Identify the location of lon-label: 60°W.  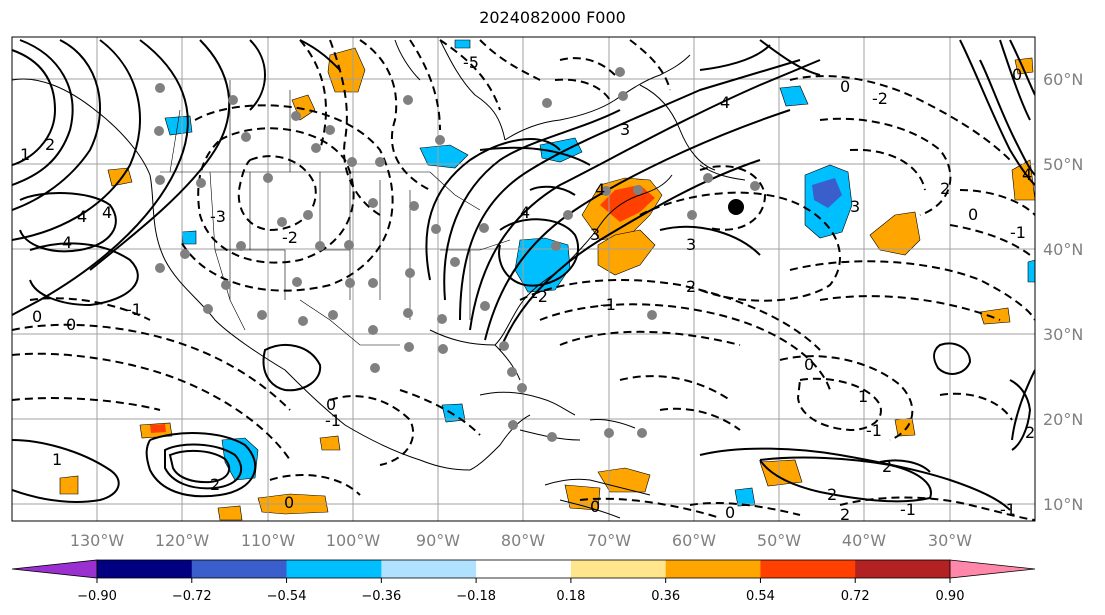
(694, 540).